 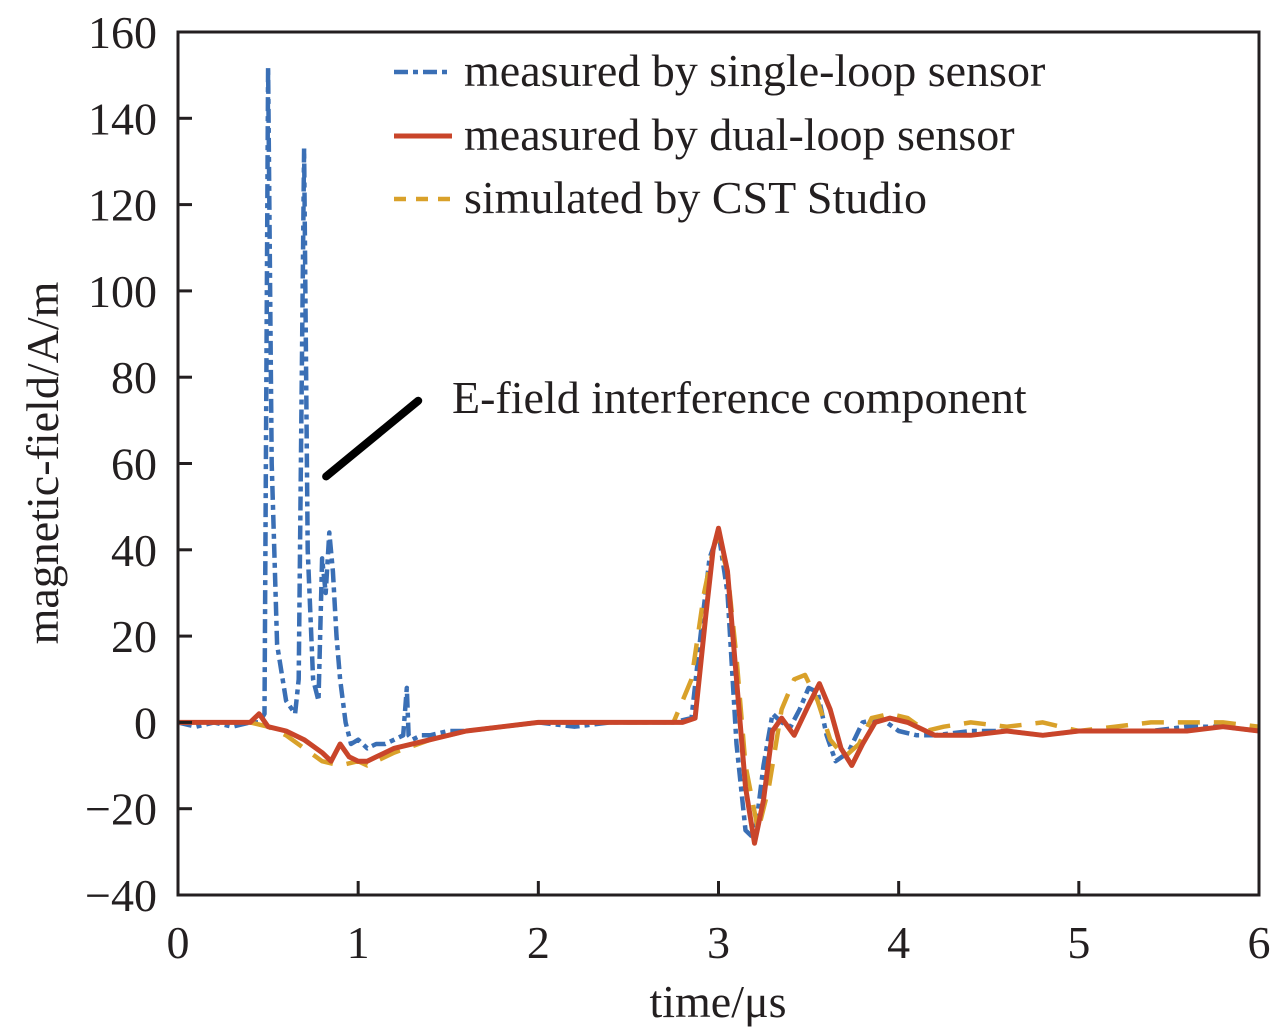 I want to click on x-axis-title: time/μs, so click(x=717, y=1001).